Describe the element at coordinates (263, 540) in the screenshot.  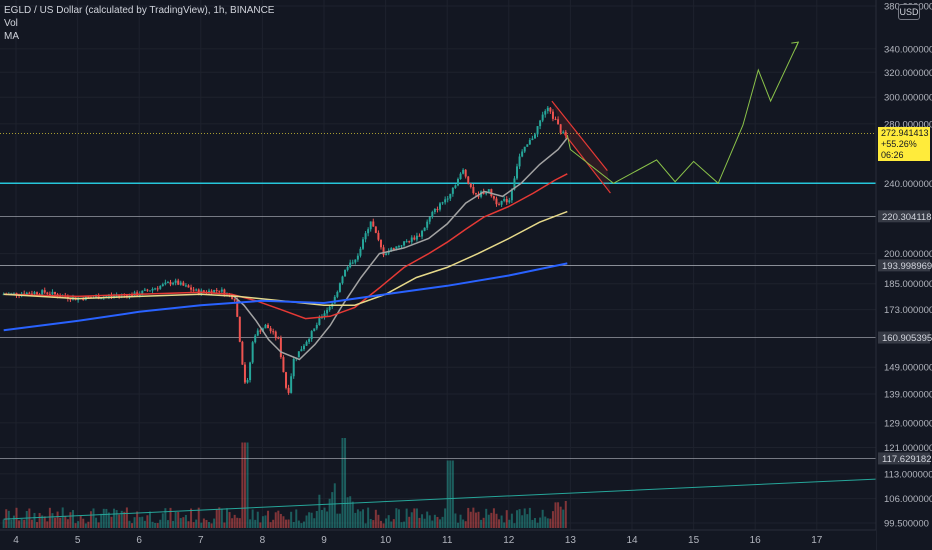
I see `time-tick-label: 8` at that location.